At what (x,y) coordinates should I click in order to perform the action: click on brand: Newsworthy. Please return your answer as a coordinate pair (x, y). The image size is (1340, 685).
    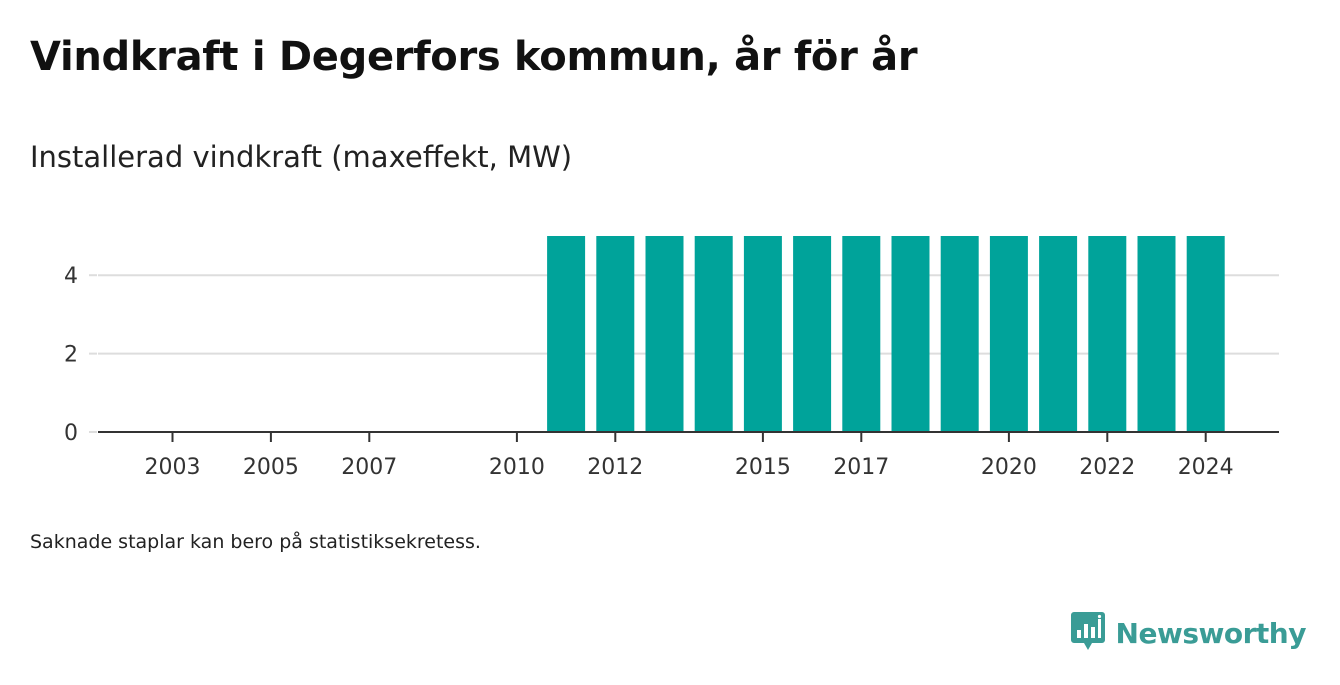
    Looking at the image, I should click on (1188, 633).